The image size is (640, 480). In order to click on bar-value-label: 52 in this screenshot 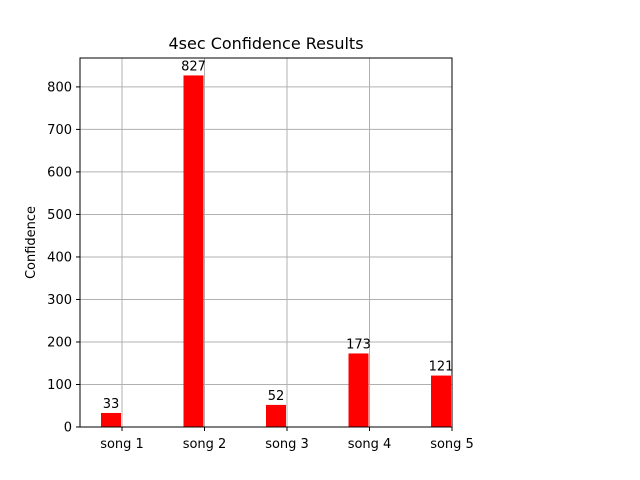, I will do `click(276, 396)`.